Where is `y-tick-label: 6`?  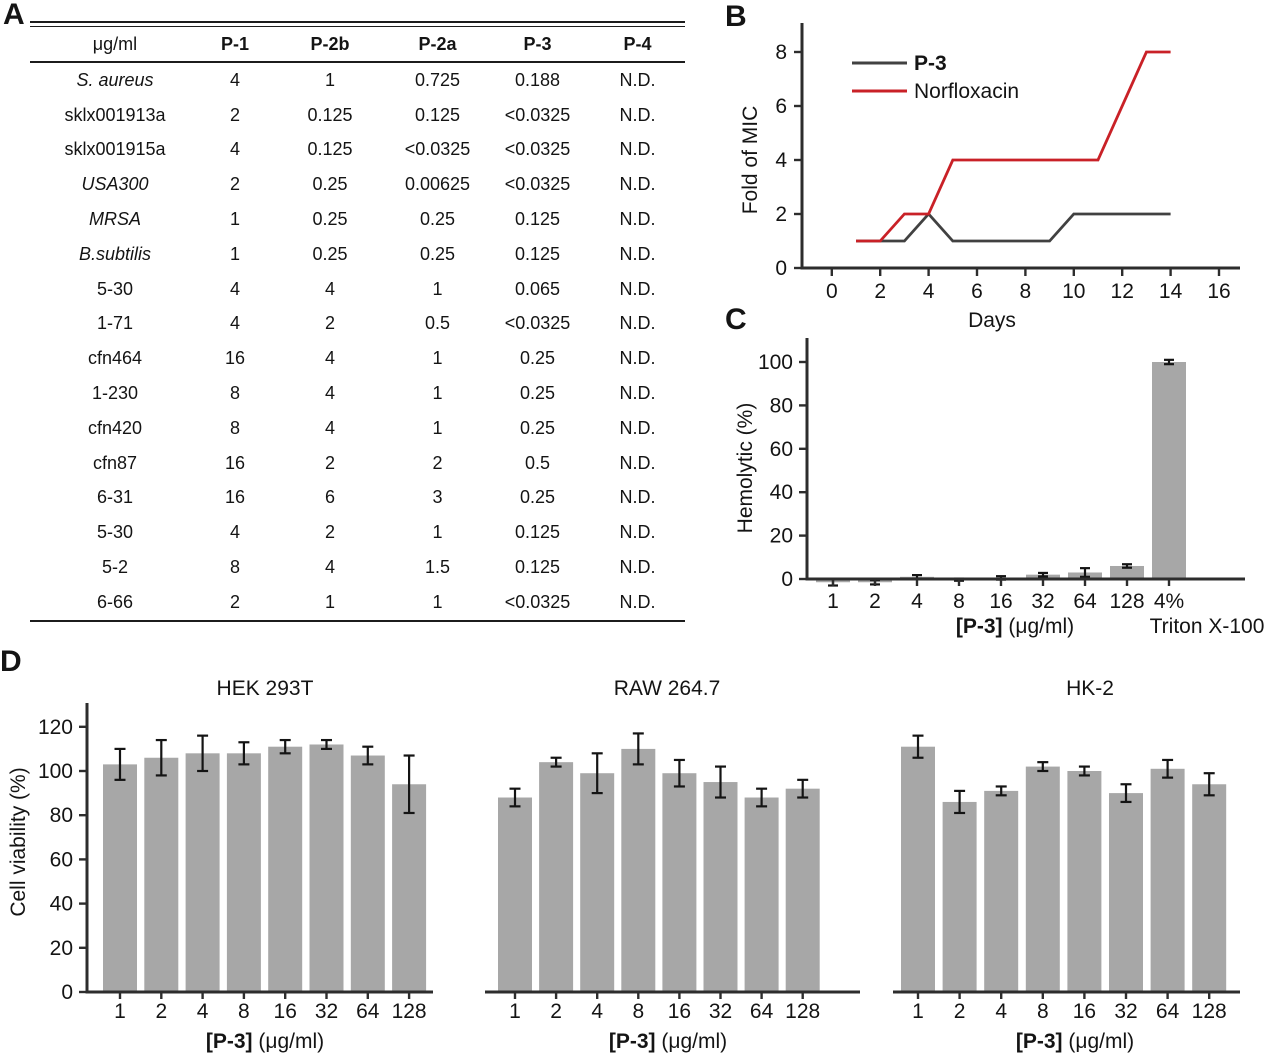 y-tick-label: 6 is located at coordinates (781, 106).